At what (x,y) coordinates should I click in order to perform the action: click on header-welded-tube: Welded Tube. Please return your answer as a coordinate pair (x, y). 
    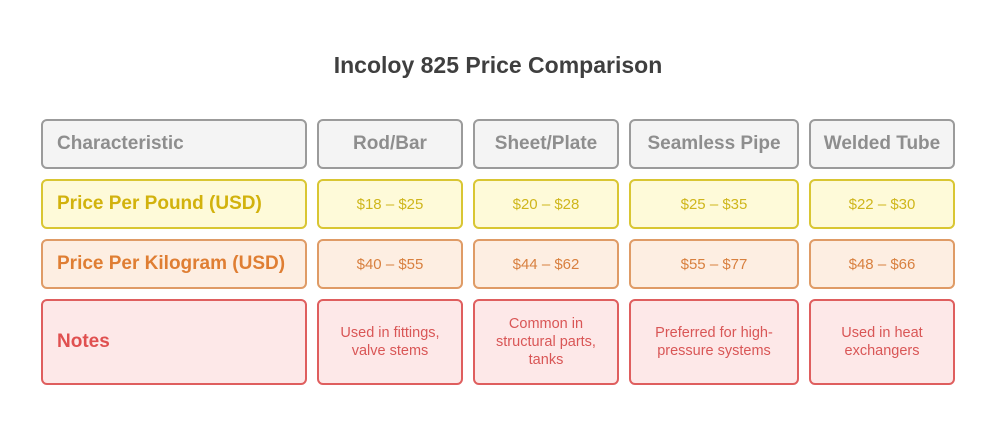
    Looking at the image, I should click on (882, 144).